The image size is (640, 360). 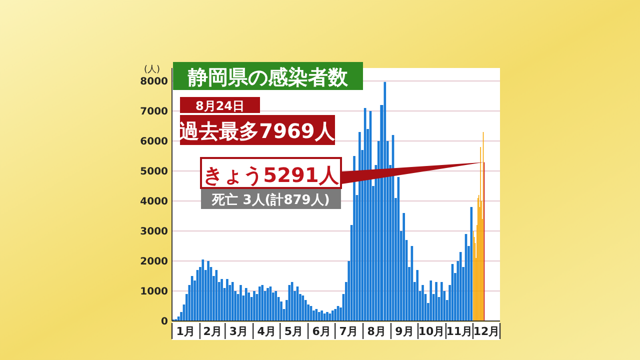 I want to click on annotation: きょう5291人, so click(x=271, y=175).